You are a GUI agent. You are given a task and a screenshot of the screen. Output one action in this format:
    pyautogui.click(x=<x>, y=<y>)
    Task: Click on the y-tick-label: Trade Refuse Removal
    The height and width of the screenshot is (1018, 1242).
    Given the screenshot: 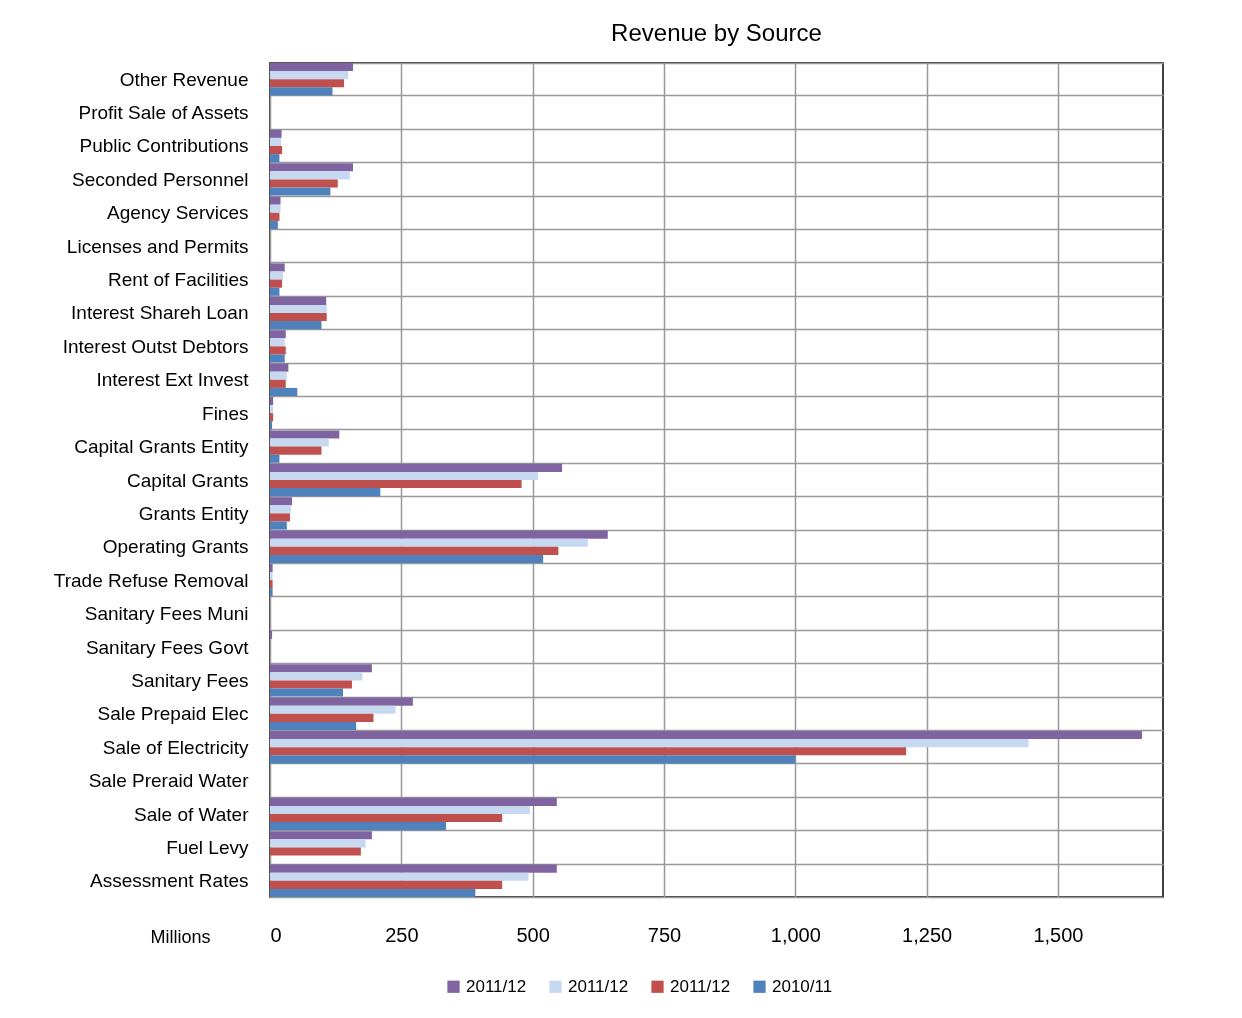 What is the action you would take?
    pyautogui.click(x=151, y=580)
    